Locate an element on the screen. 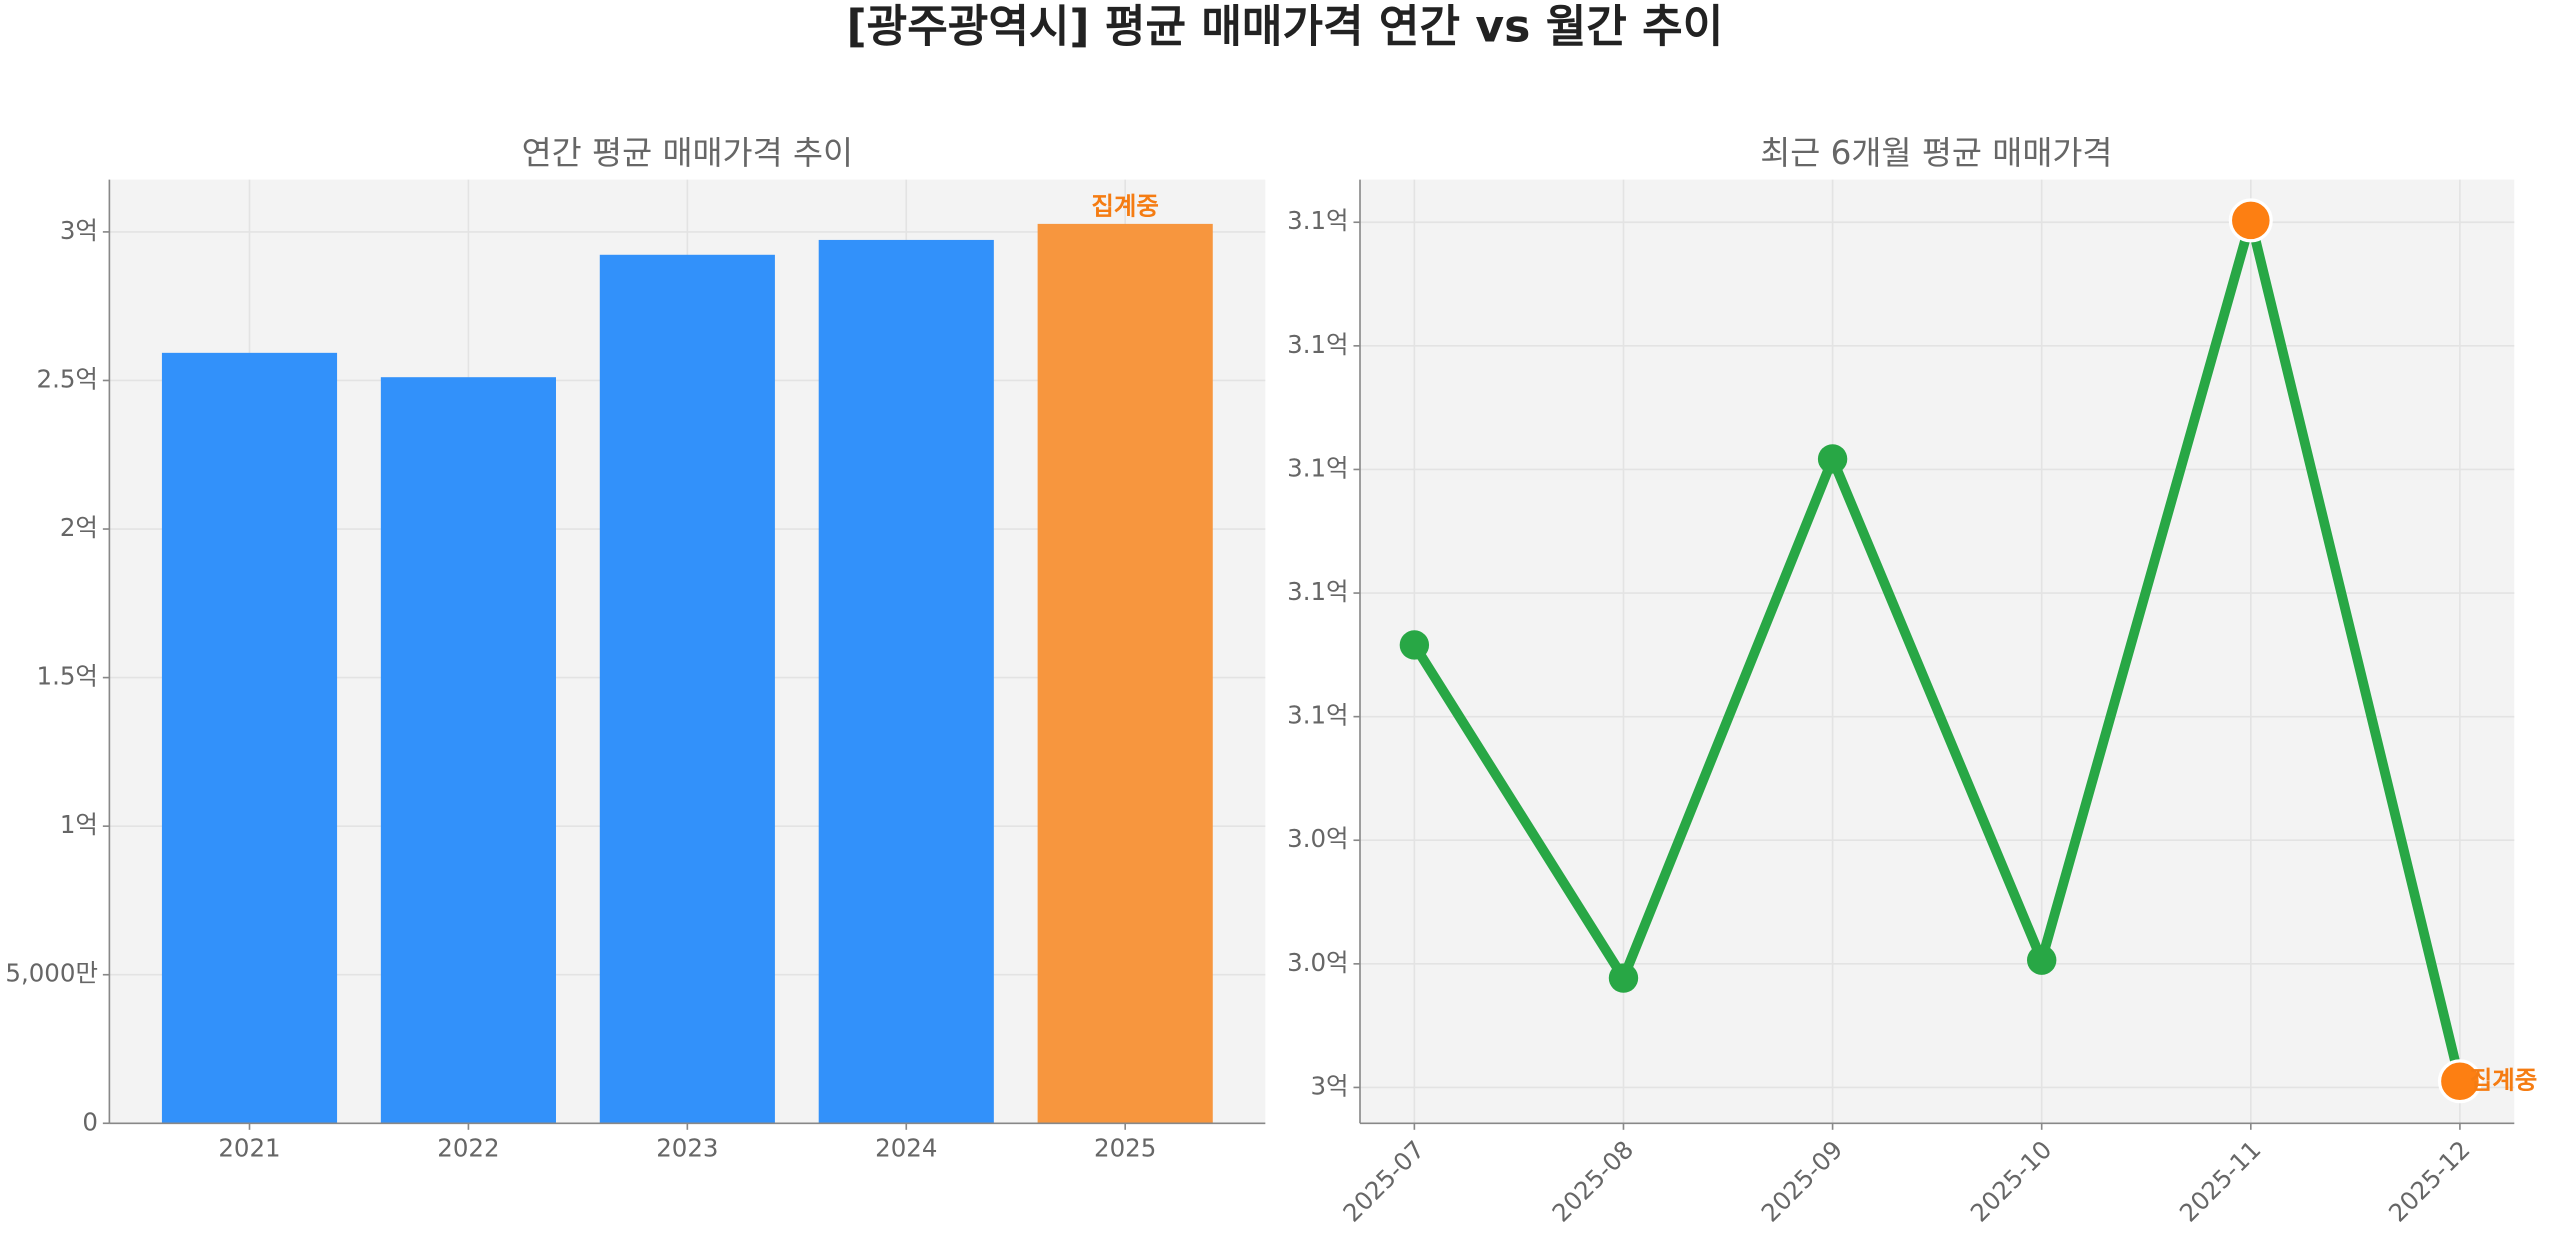  y-tick-label: 2.5억 is located at coordinates (67, 378).